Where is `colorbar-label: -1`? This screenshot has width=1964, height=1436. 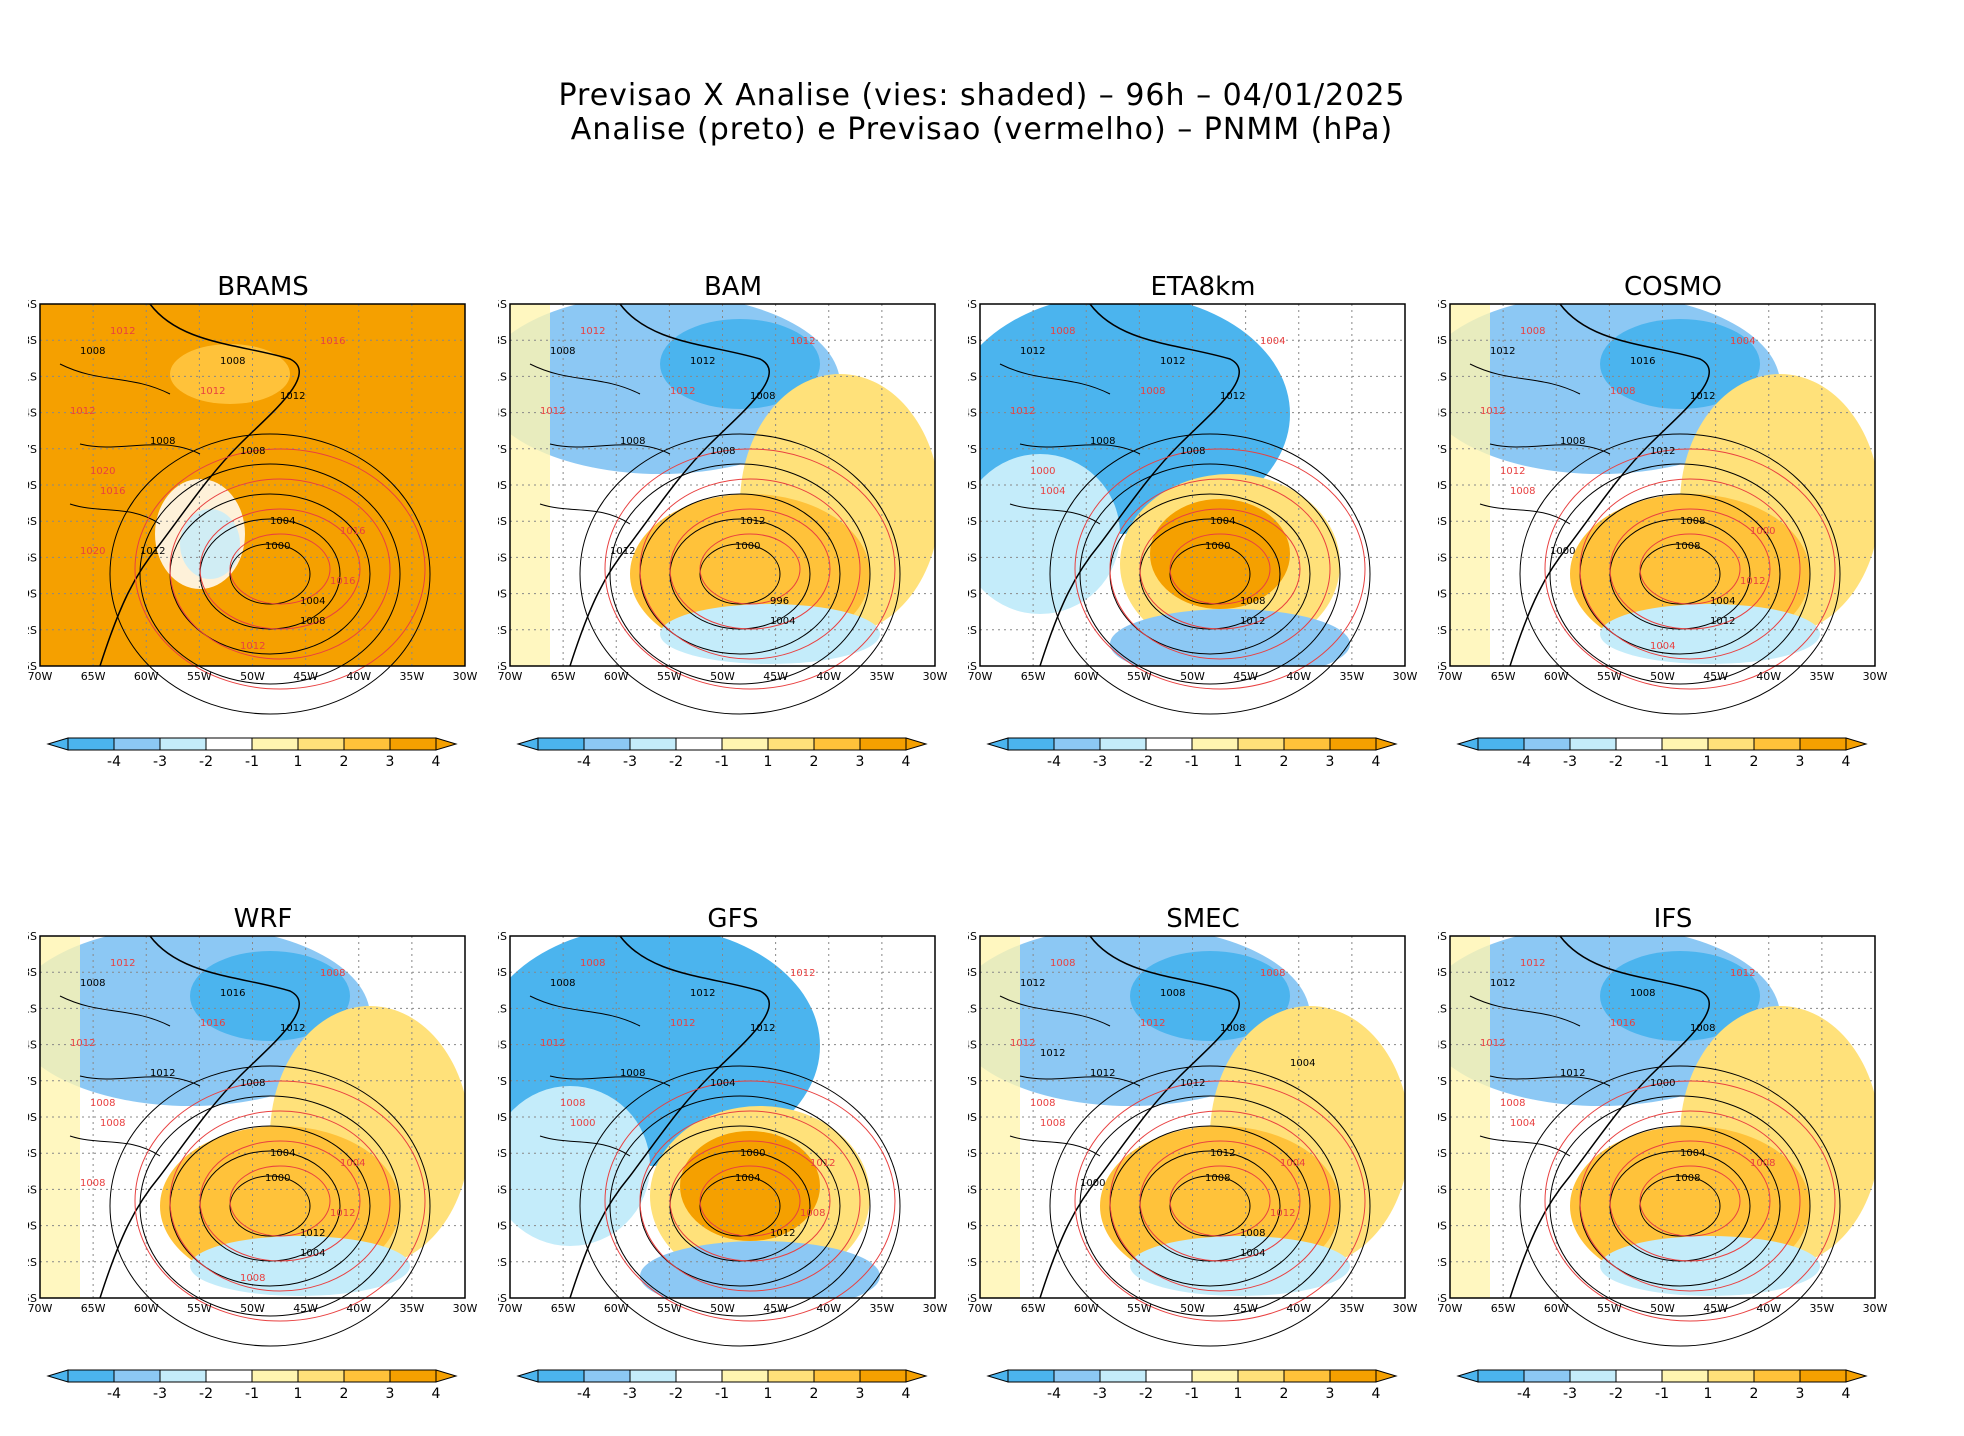 colorbar-label: -1 is located at coordinates (252, 1393).